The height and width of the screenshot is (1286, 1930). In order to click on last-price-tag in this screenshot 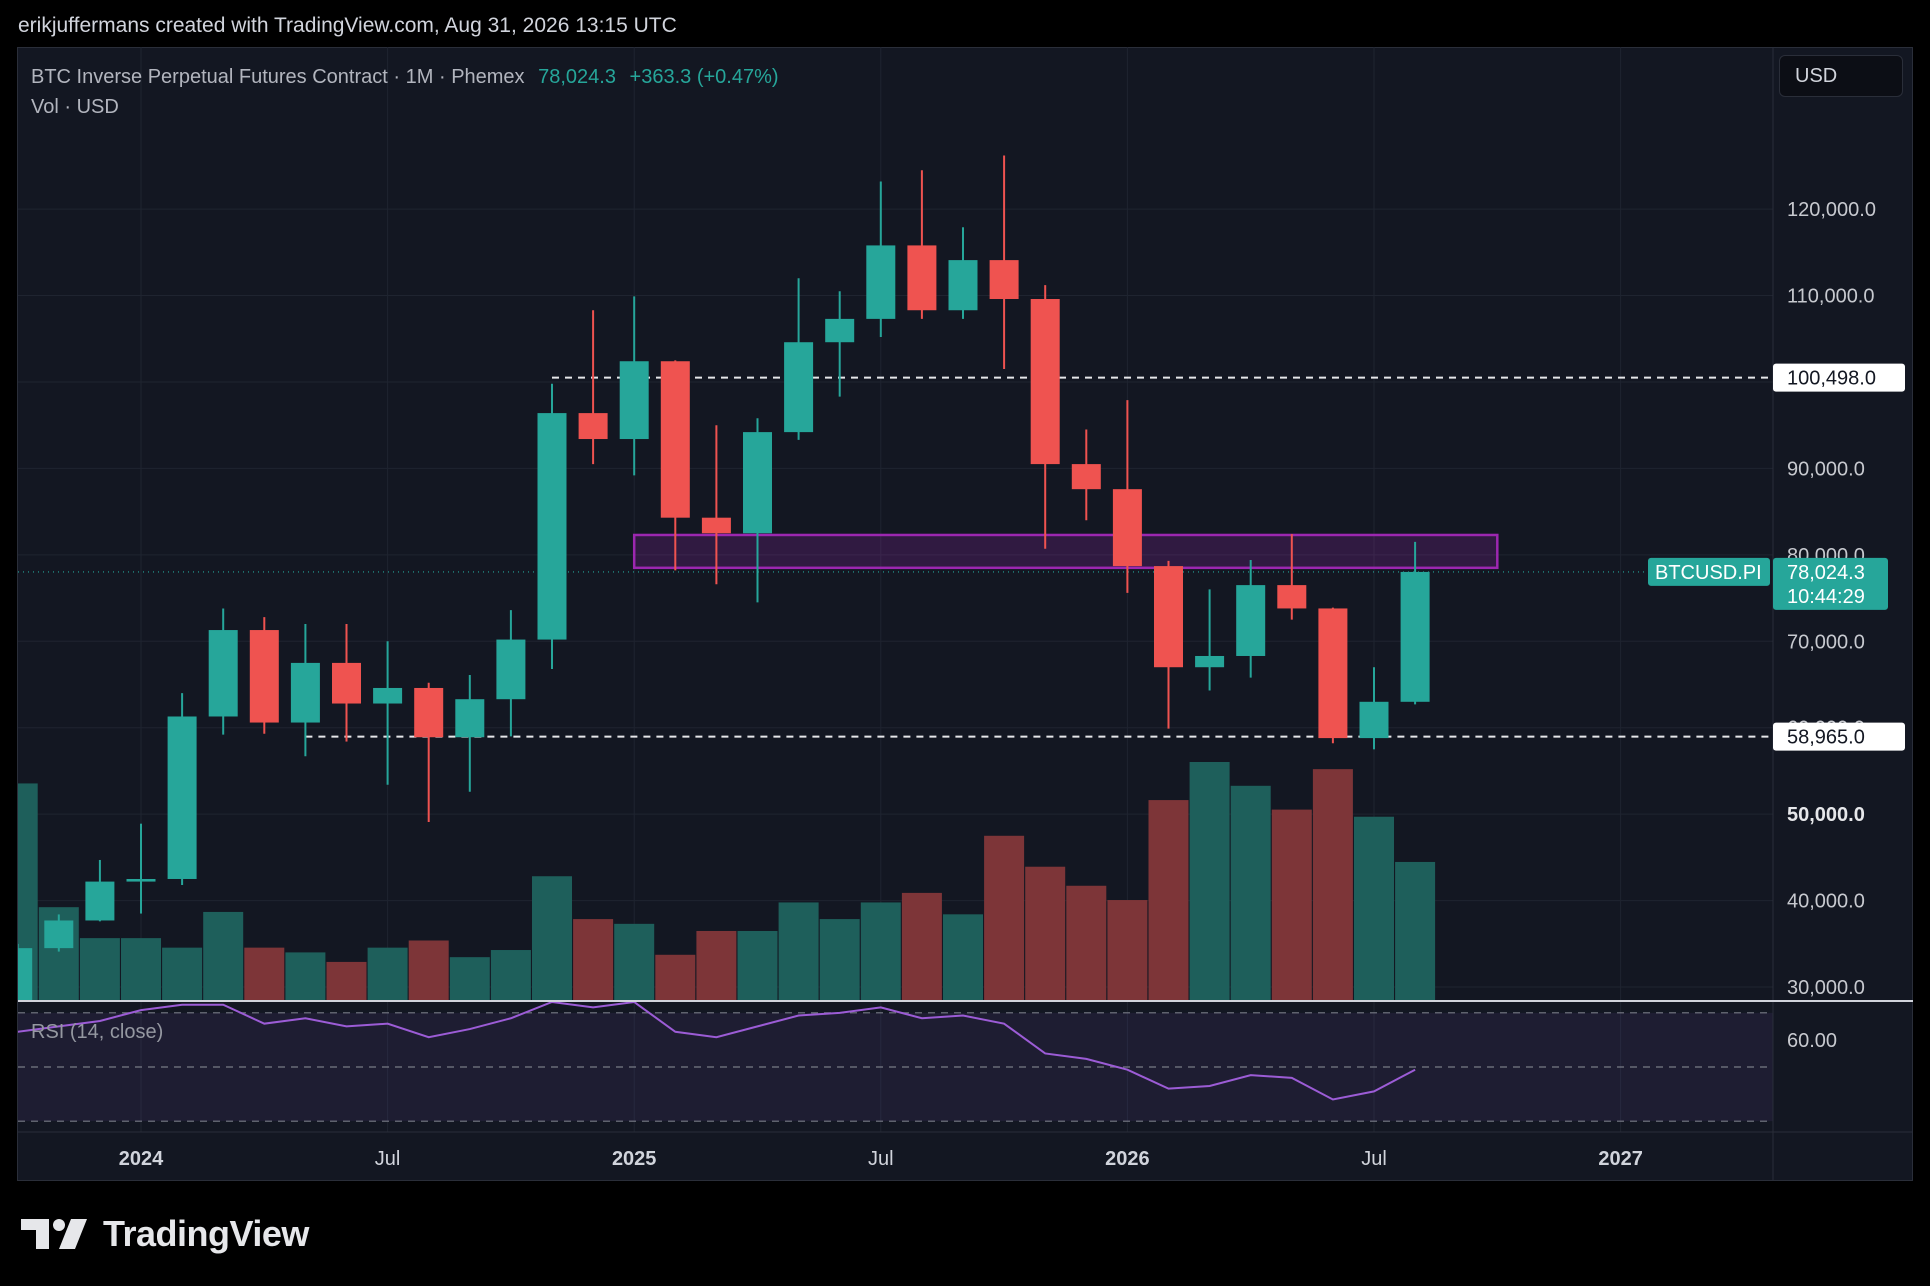, I will do `click(1830, 583)`.